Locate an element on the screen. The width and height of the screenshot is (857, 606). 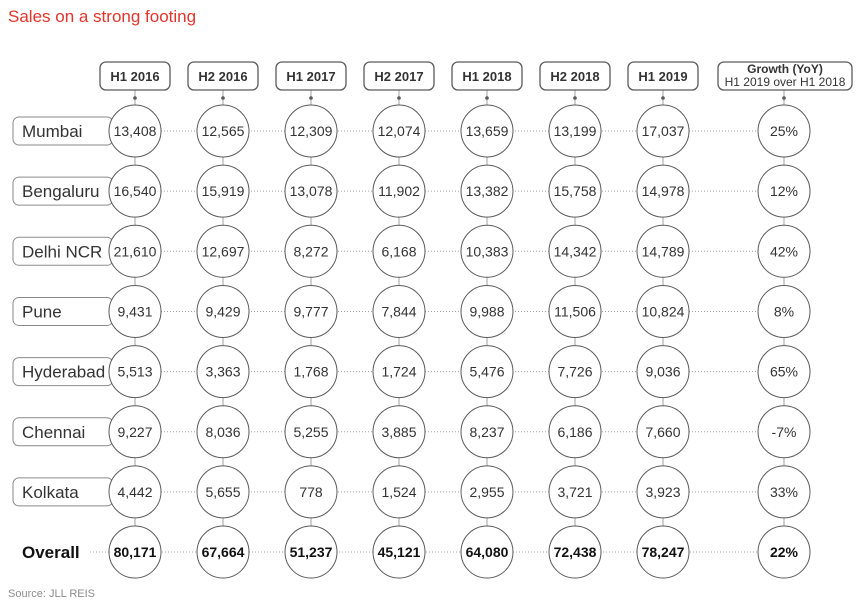
value-label: 7,844 is located at coordinates (398, 311).